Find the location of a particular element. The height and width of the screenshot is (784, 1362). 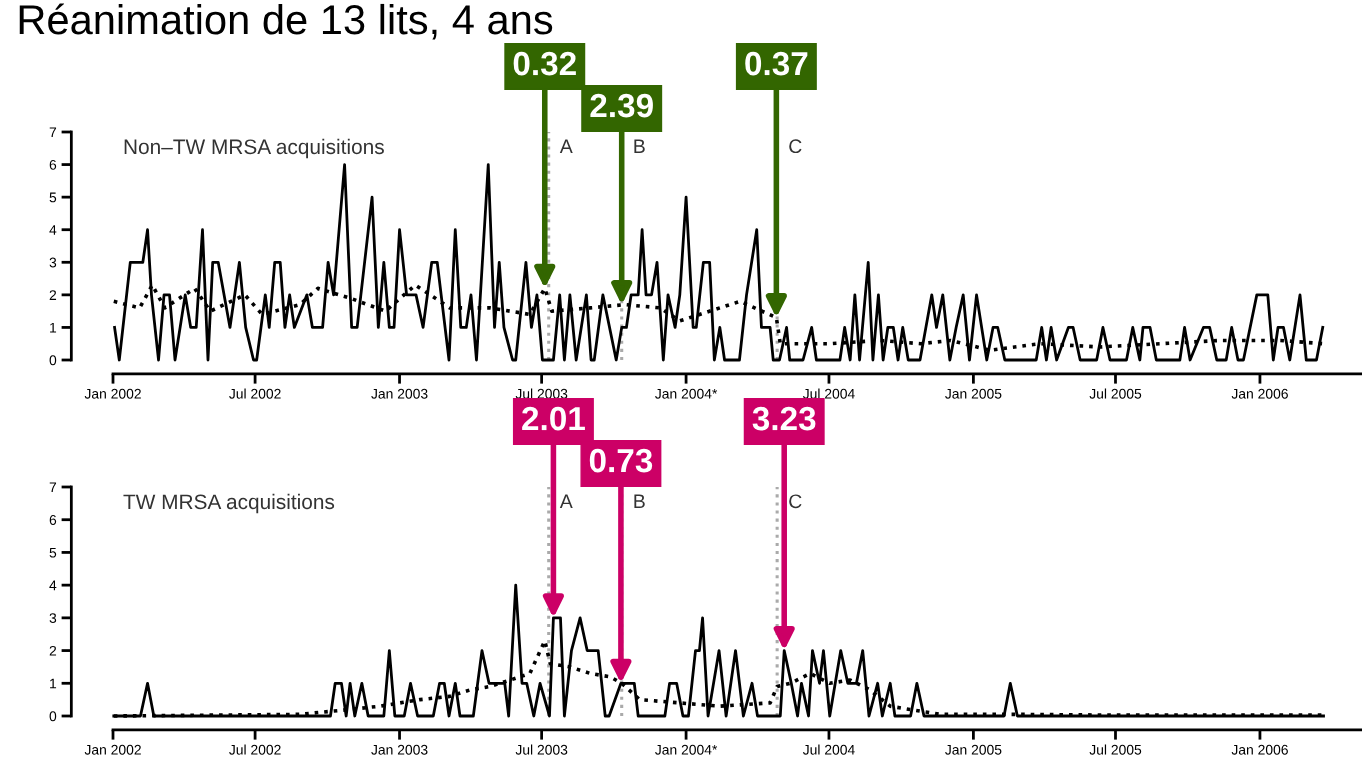

chart-subtitle: Non–TW MRSA acquisitions is located at coordinates (254, 148).